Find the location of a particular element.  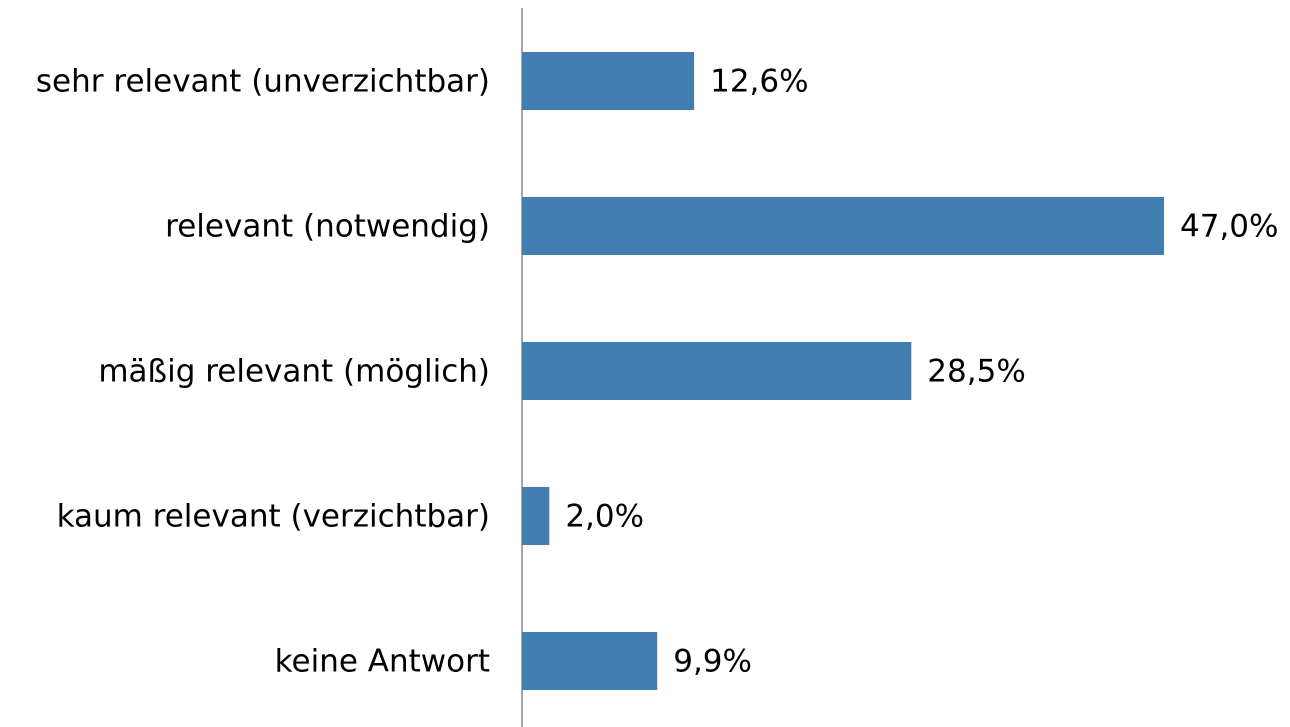

value-label: 28,5% is located at coordinates (976, 372).